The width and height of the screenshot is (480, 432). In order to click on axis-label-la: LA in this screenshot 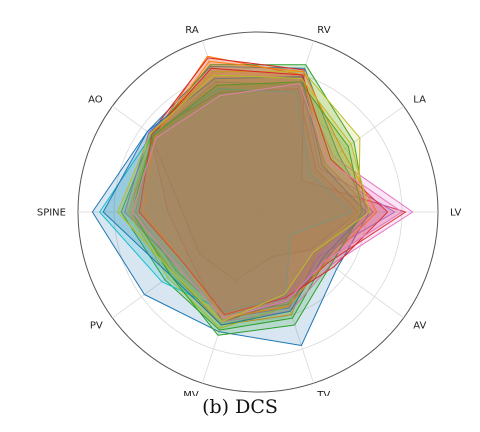, I will do `click(419, 100)`.